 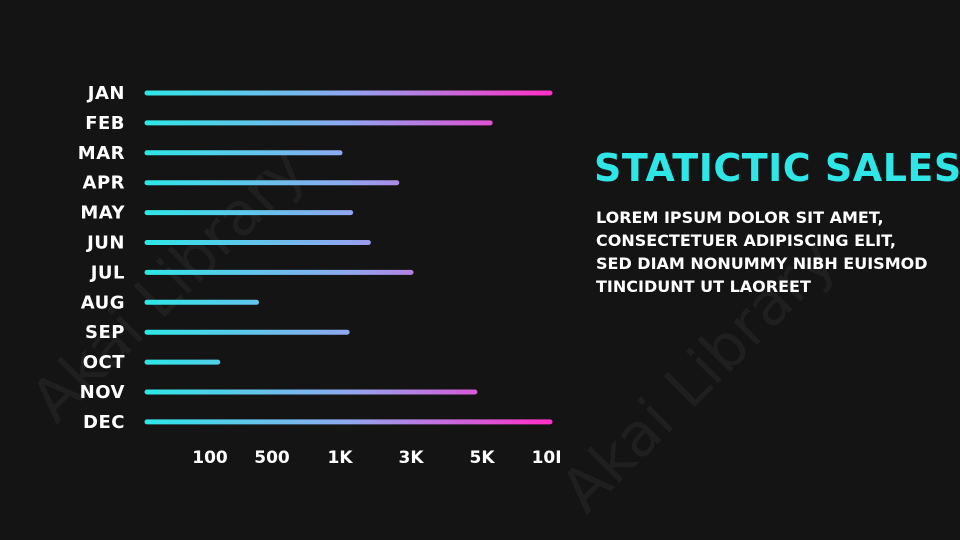 I want to click on category-label-jul: JUL, so click(x=107, y=272).